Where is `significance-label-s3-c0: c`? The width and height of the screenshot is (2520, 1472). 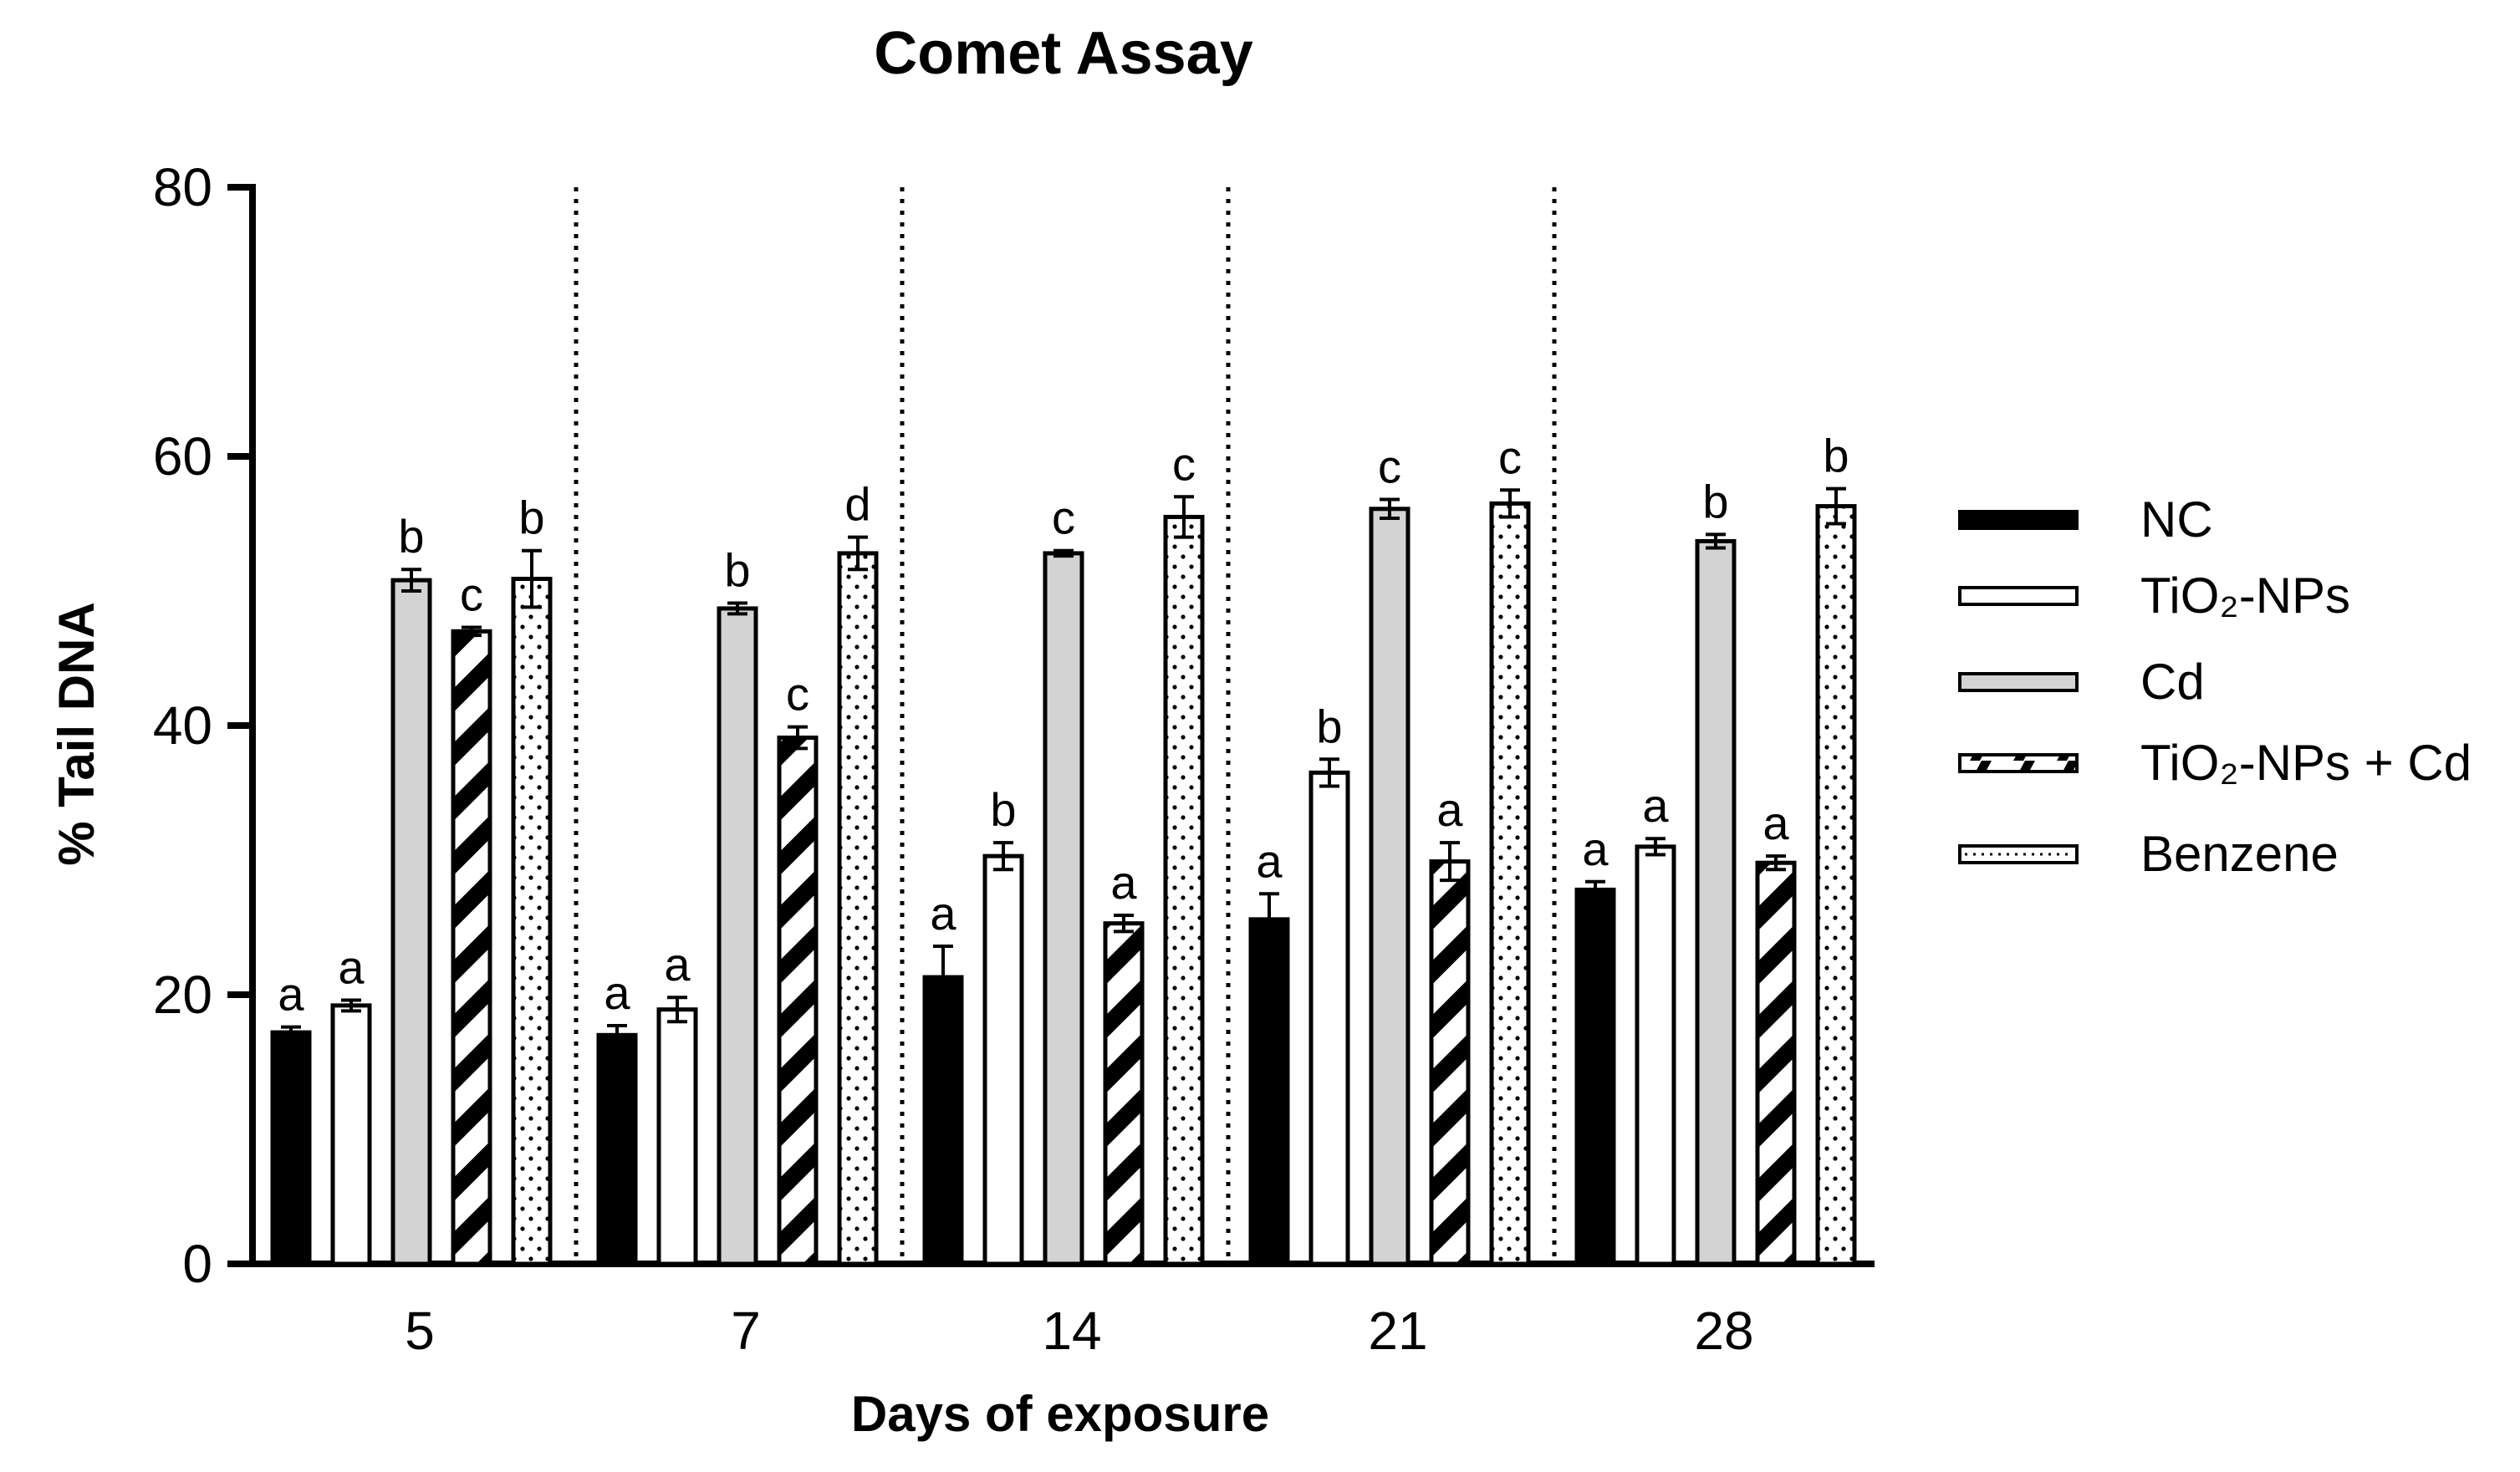 significance-label-s3-c0: c is located at coordinates (471, 594).